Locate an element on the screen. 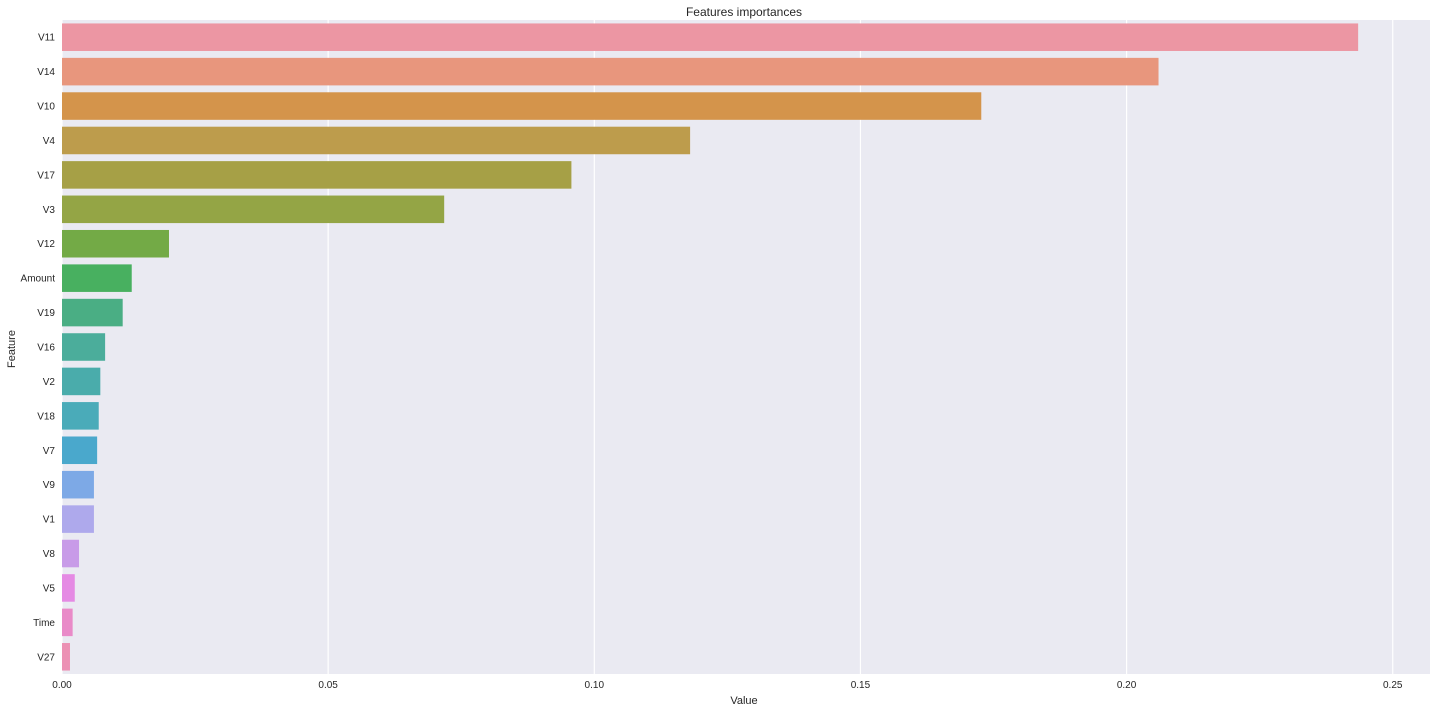 The width and height of the screenshot is (1432, 712). bar-v16 is located at coordinates (84, 347).